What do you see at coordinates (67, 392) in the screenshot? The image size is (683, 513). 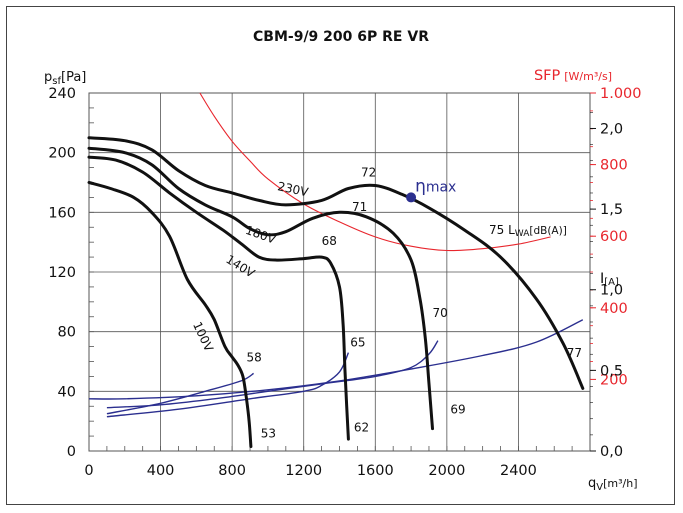 I see `y-tick-label: 40` at bounding box center [67, 392].